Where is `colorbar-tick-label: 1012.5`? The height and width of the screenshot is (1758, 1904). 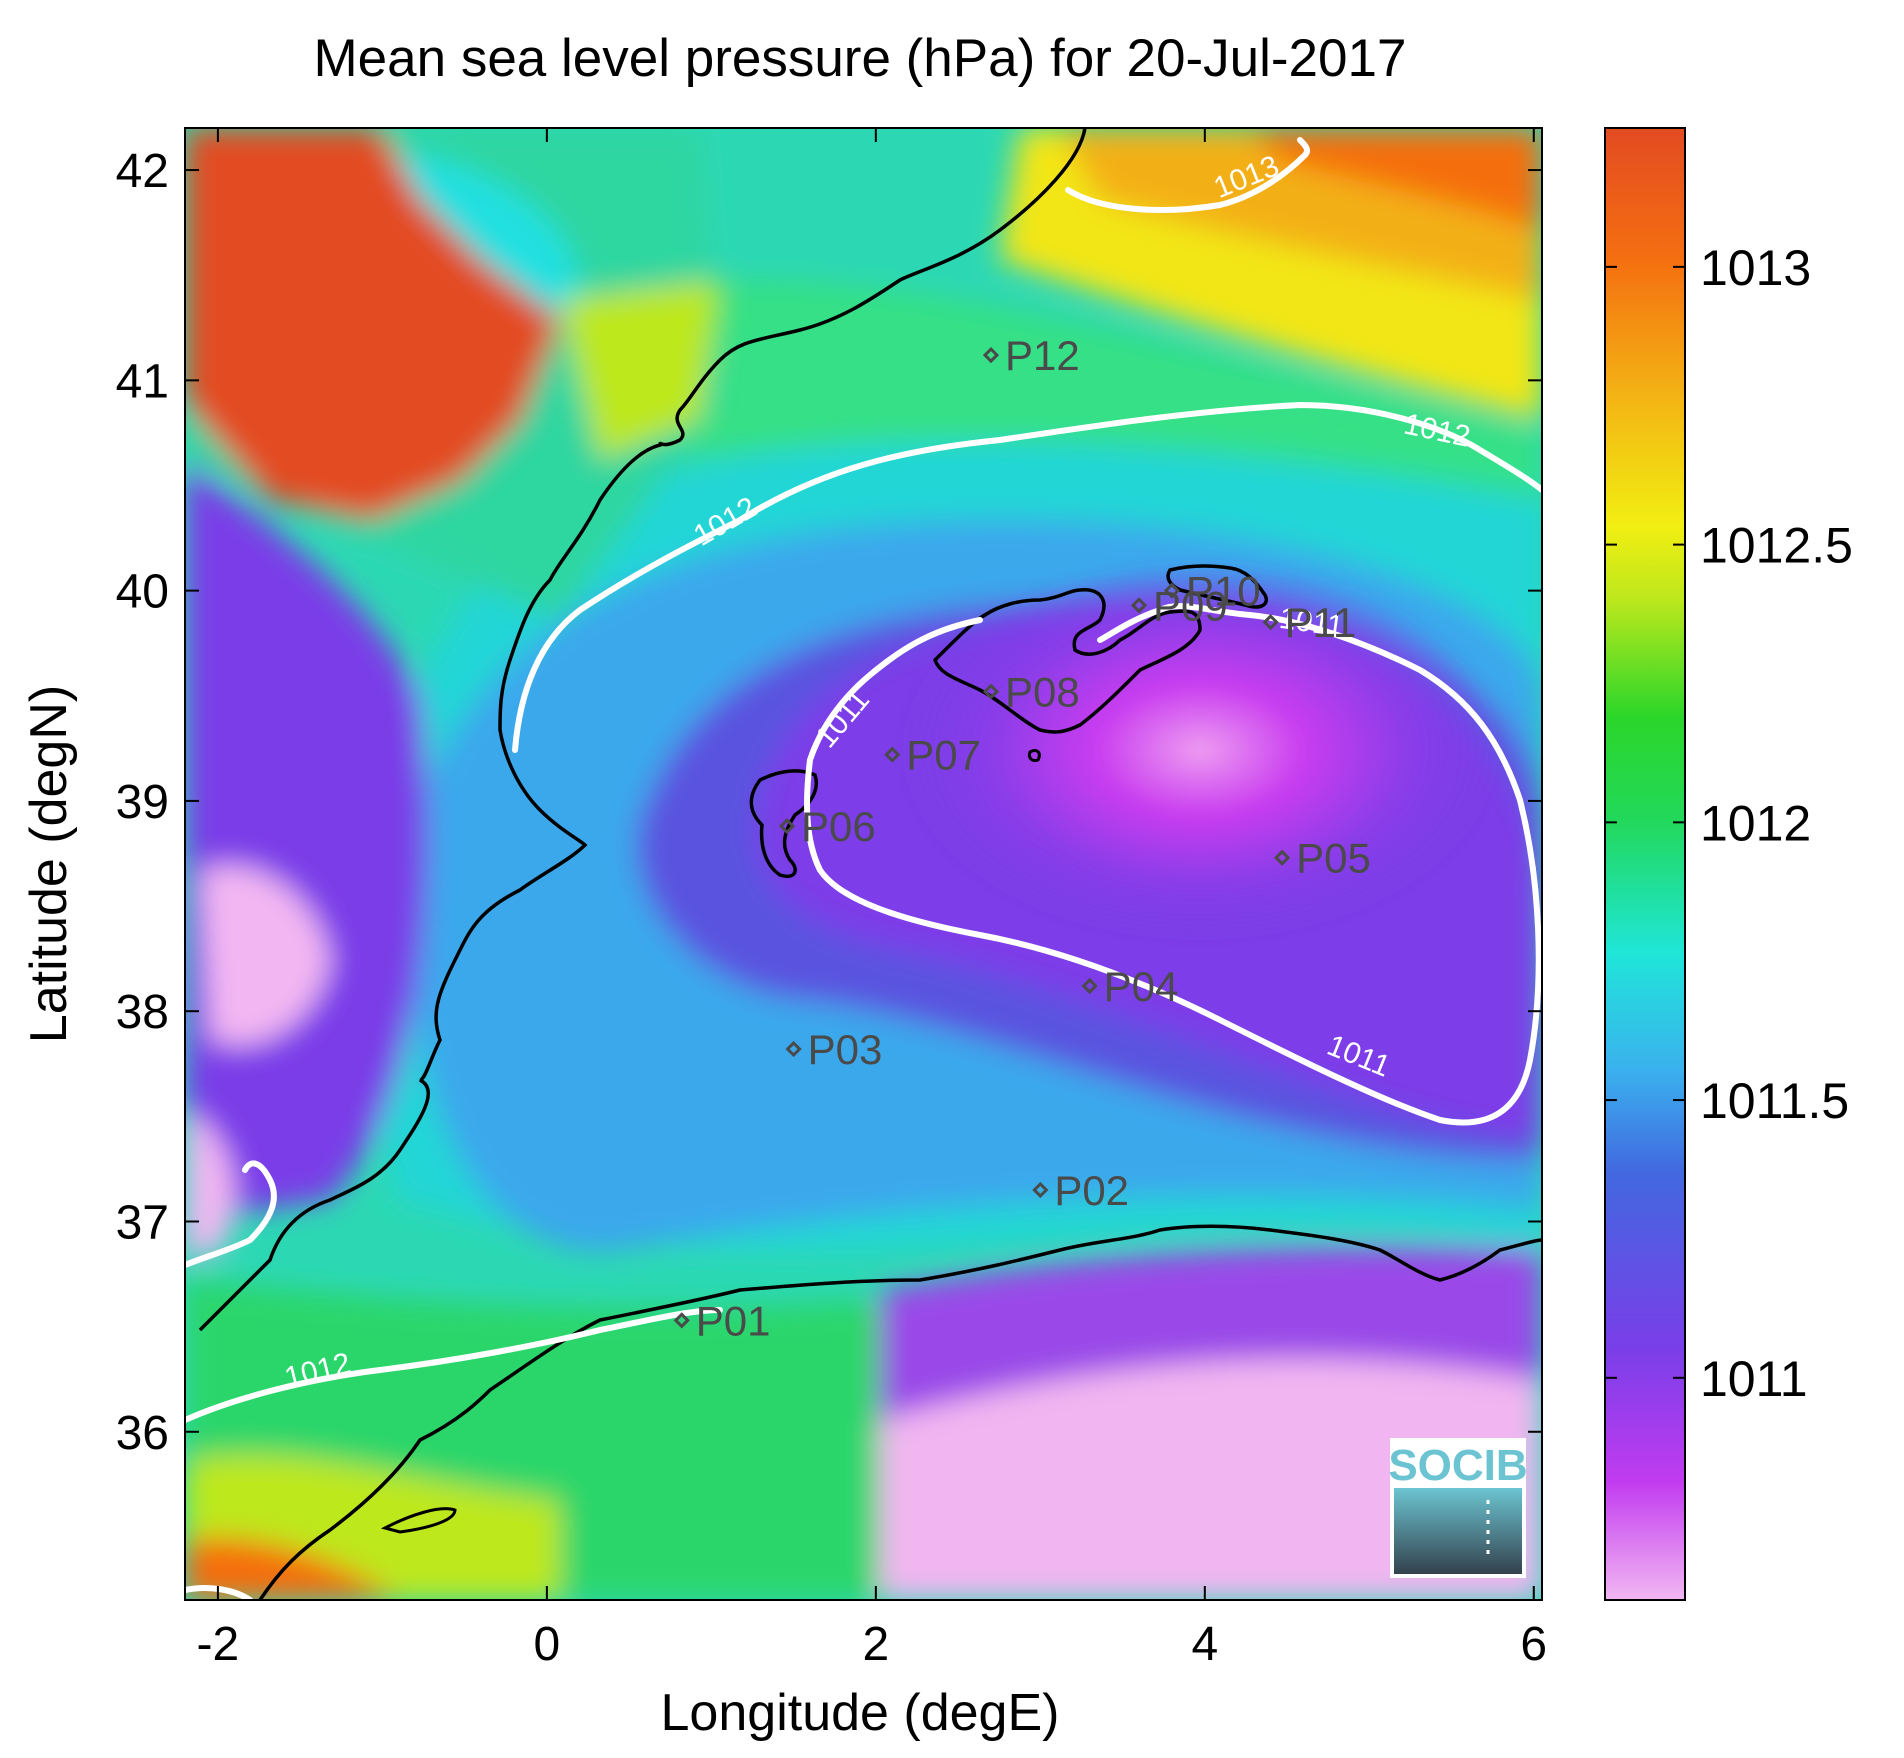 colorbar-tick-label: 1012.5 is located at coordinates (1776, 546).